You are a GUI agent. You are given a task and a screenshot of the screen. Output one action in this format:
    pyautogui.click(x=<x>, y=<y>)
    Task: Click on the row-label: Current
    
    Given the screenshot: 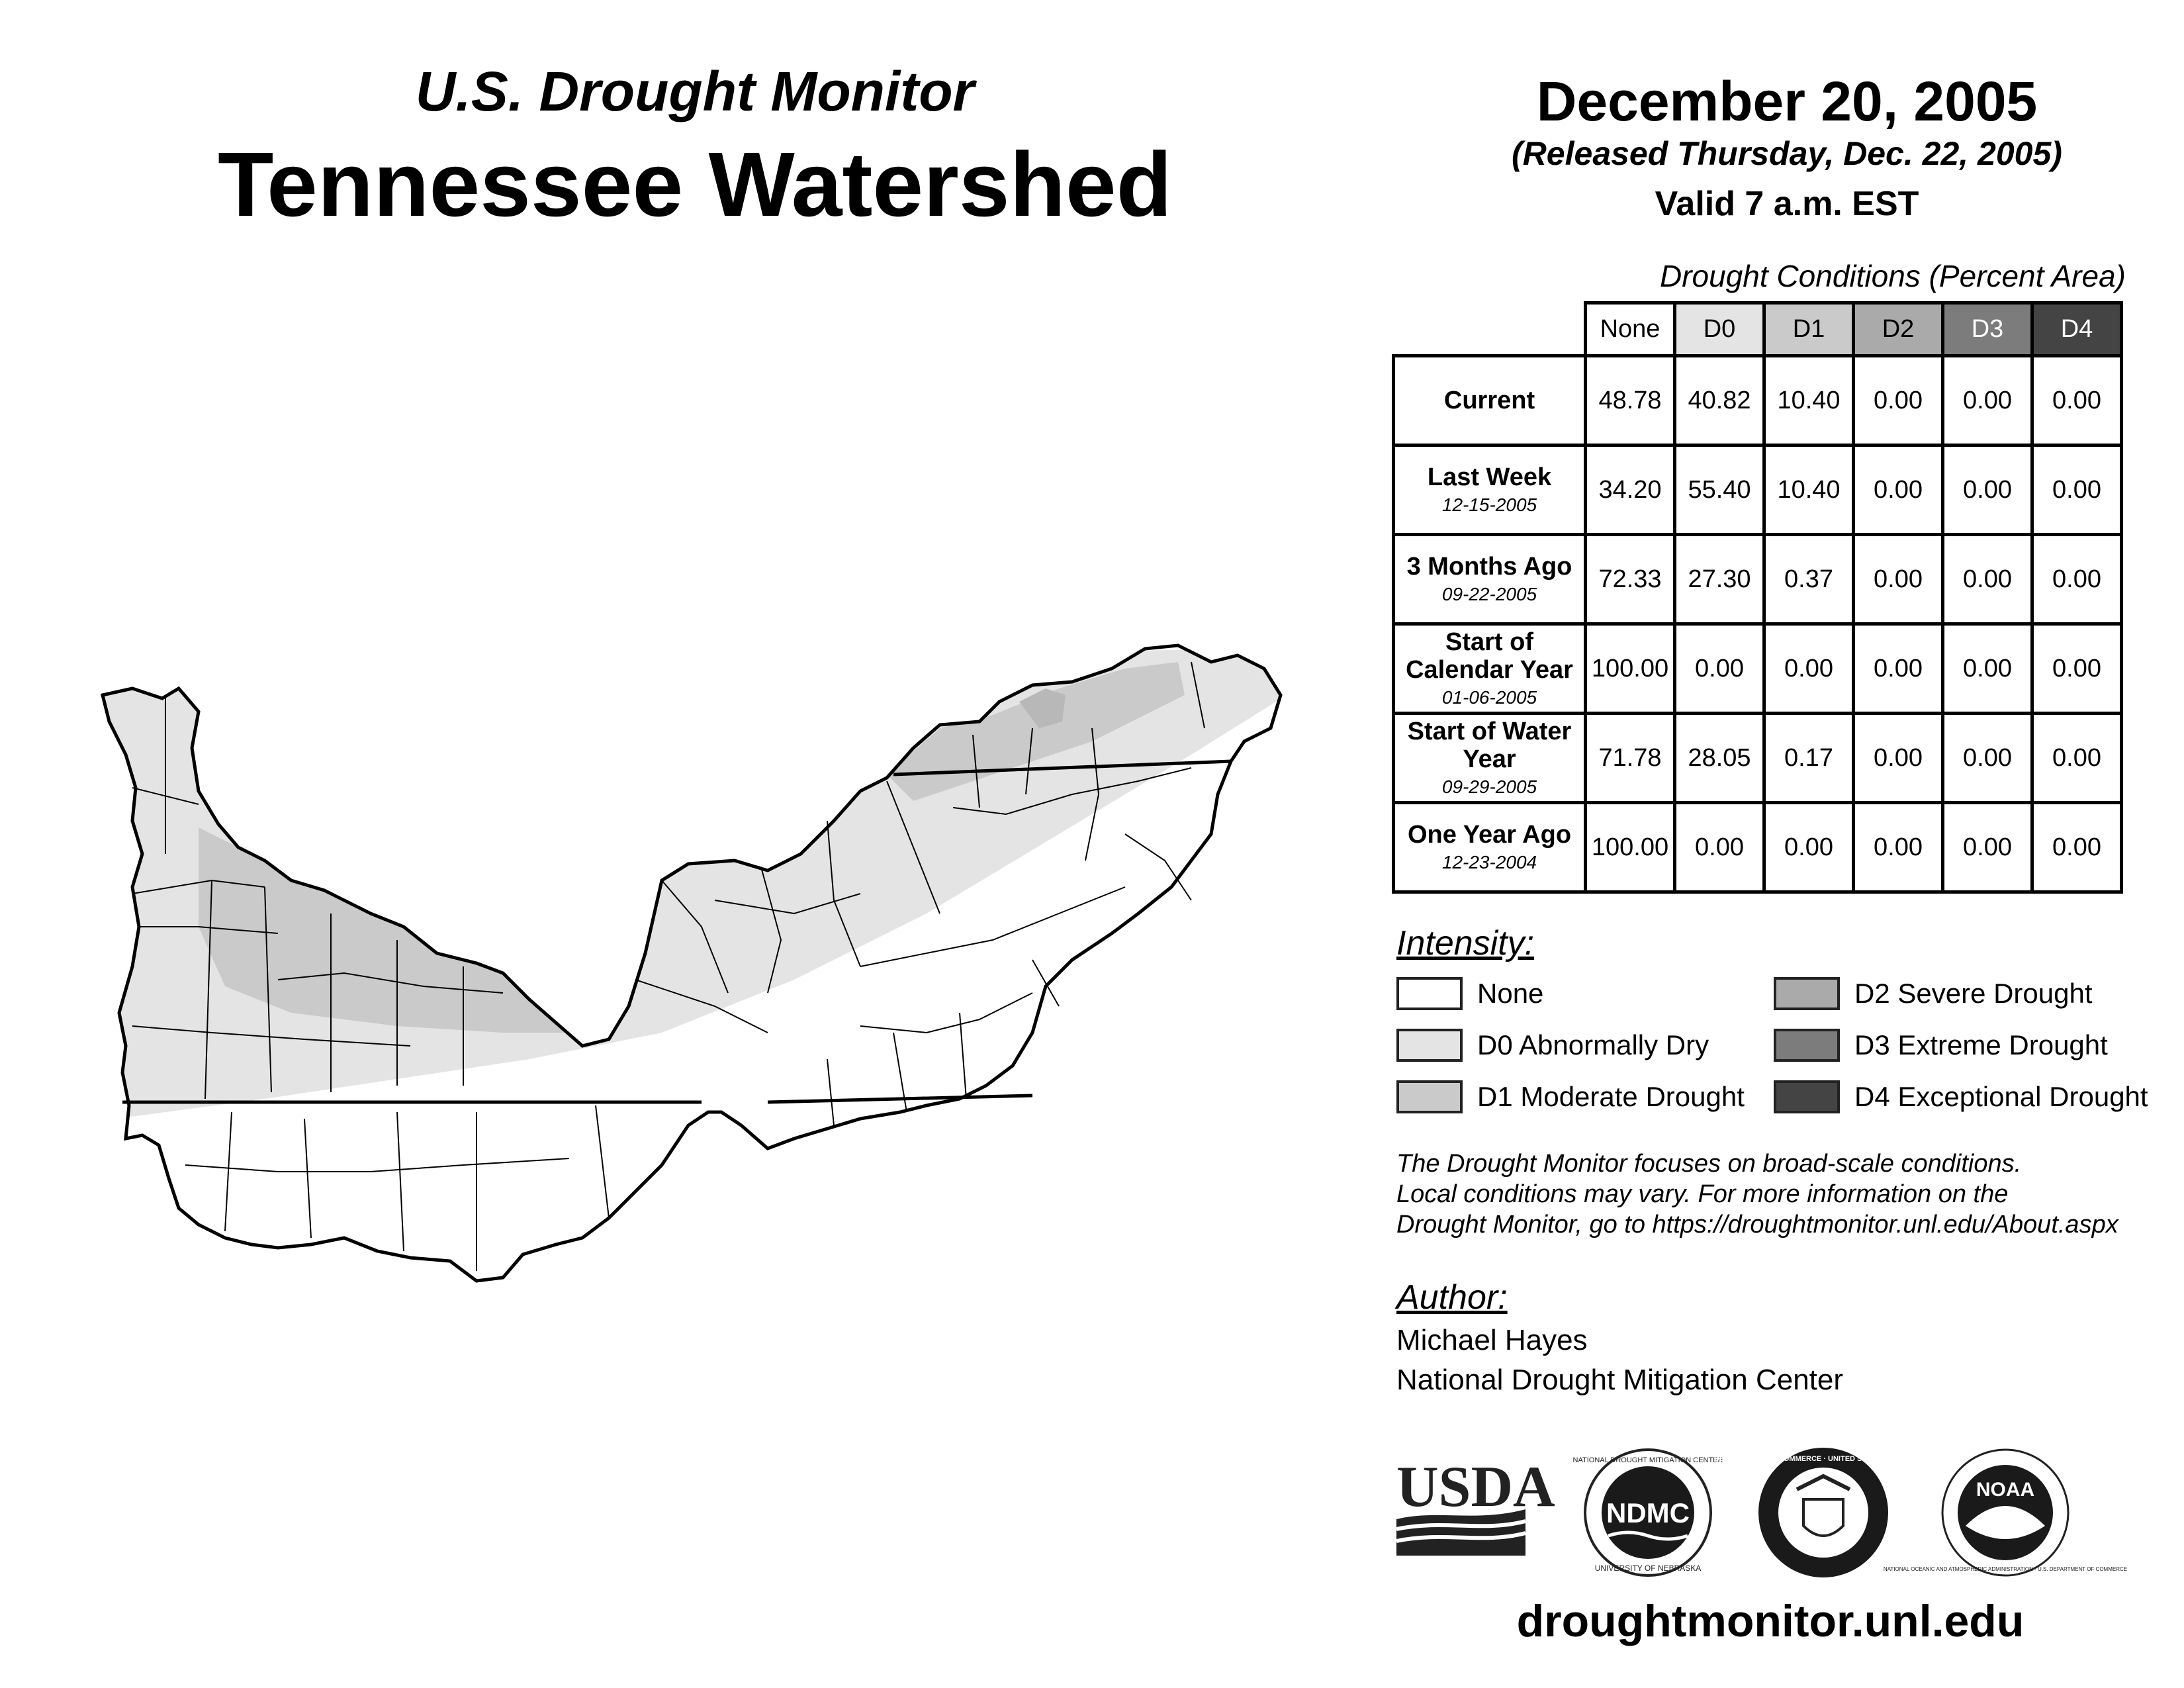 What is the action you would take?
    pyautogui.click(x=1490, y=400)
    